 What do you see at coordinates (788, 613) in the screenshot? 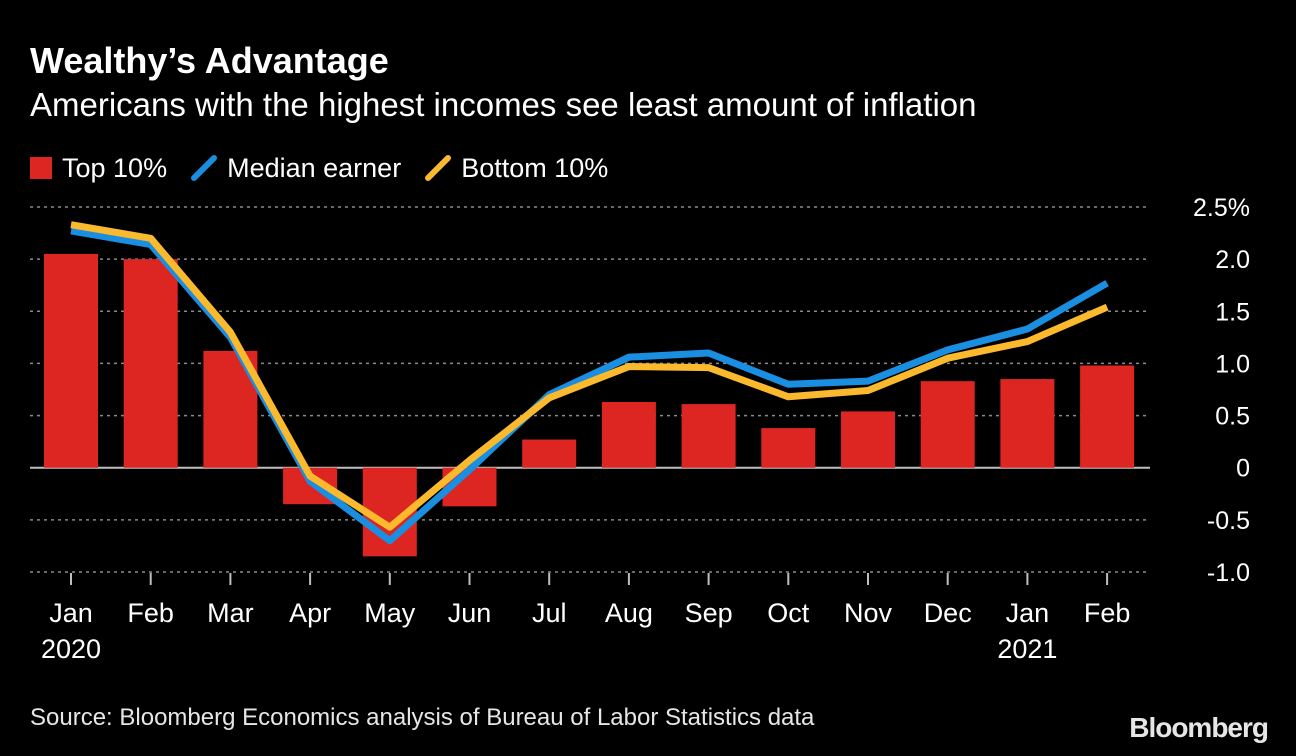
I see `x-tick-label: Oct` at bounding box center [788, 613].